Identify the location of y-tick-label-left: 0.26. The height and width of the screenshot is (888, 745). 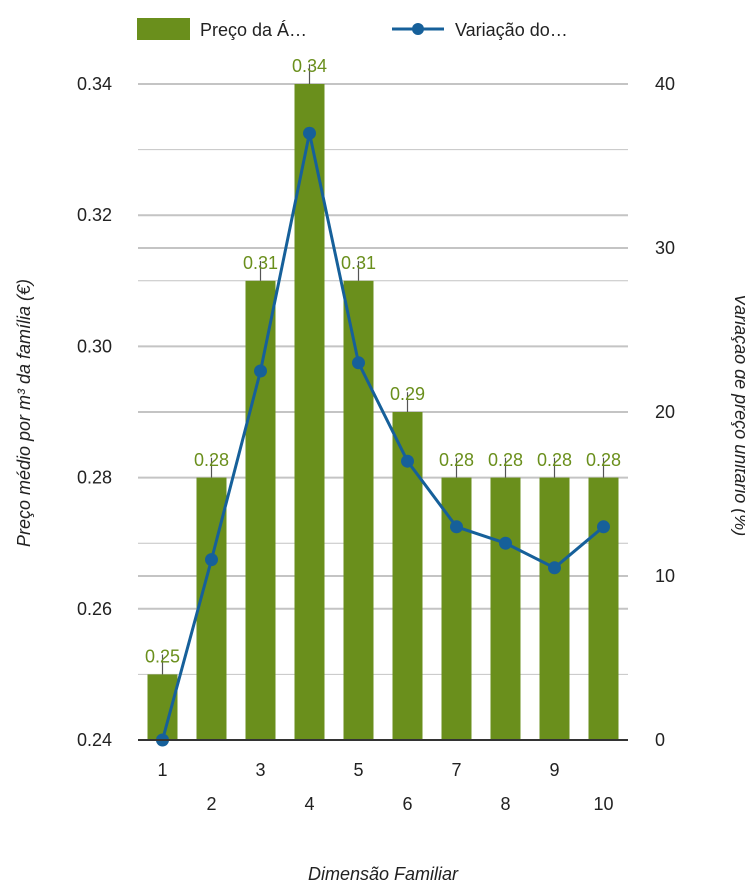
(94, 609).